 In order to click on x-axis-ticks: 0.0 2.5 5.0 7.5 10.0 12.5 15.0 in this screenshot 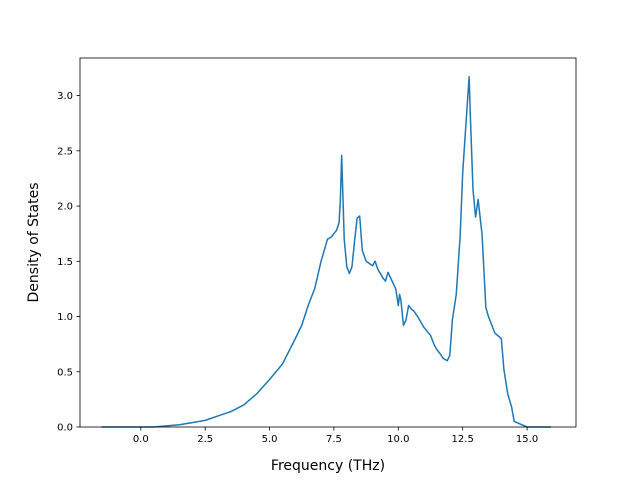, I will do `click(335, 436)`.